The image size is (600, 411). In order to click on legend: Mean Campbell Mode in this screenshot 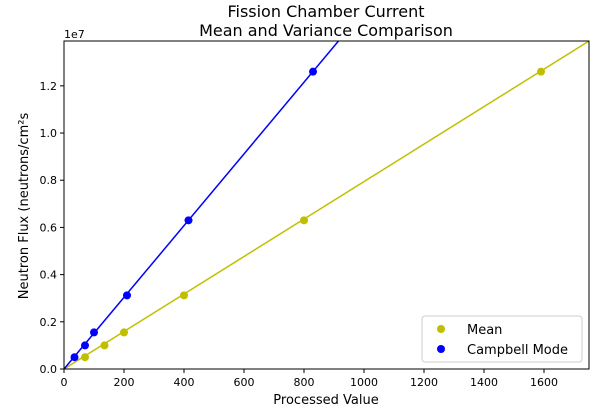, I will do `click(502, 339)`.